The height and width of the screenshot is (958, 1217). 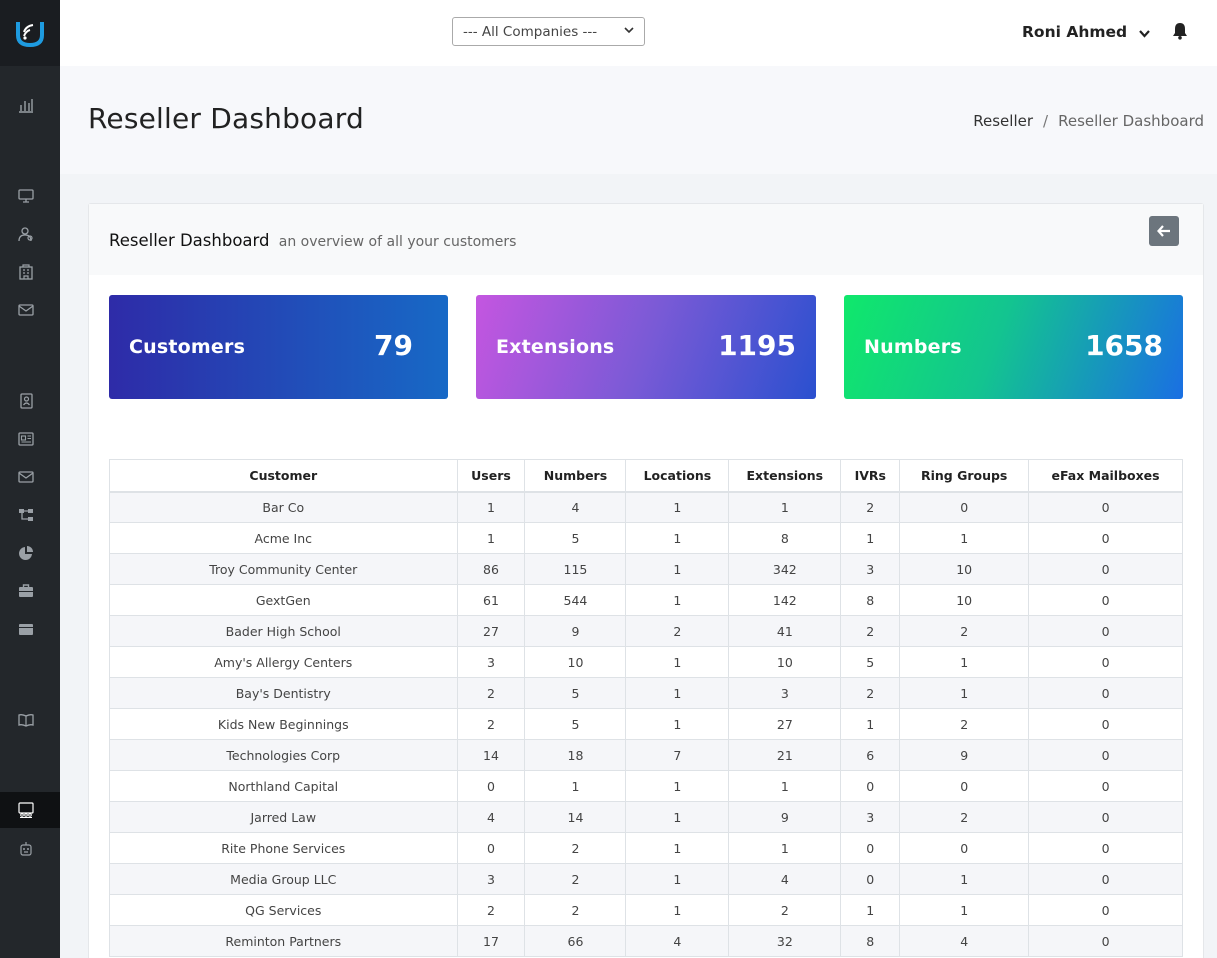 I want to click on table-row: Amy's Allergy Centers 3 10 1 10 5 1 0, so click(x=646, y=662).